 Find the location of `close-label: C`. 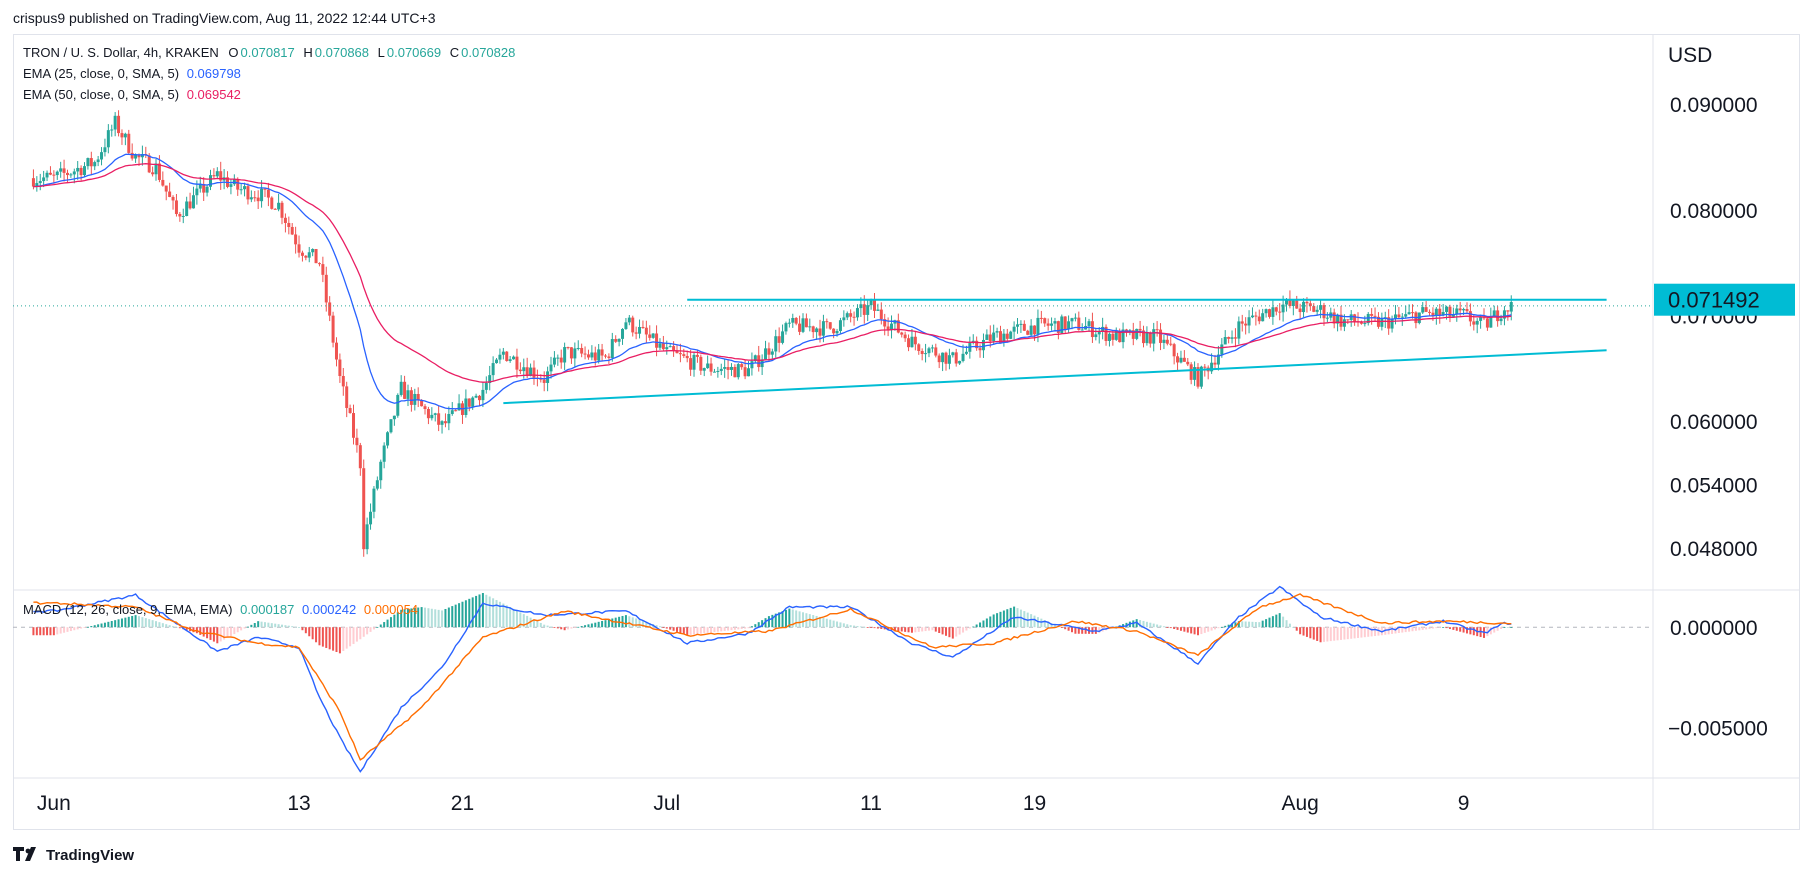

close-label: C is located at coordinates (454, 52).